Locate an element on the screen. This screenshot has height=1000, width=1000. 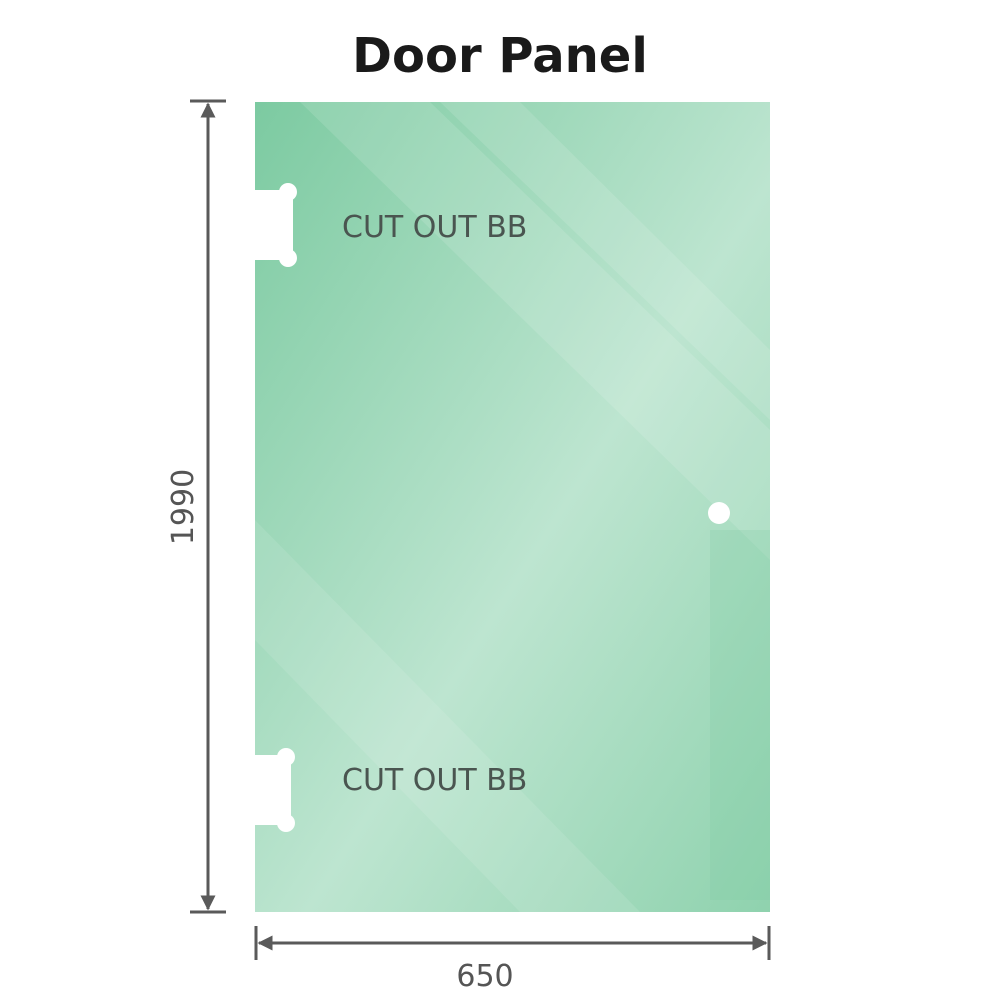
diagram-title: Door Panel is located at coordinates (500, 56).